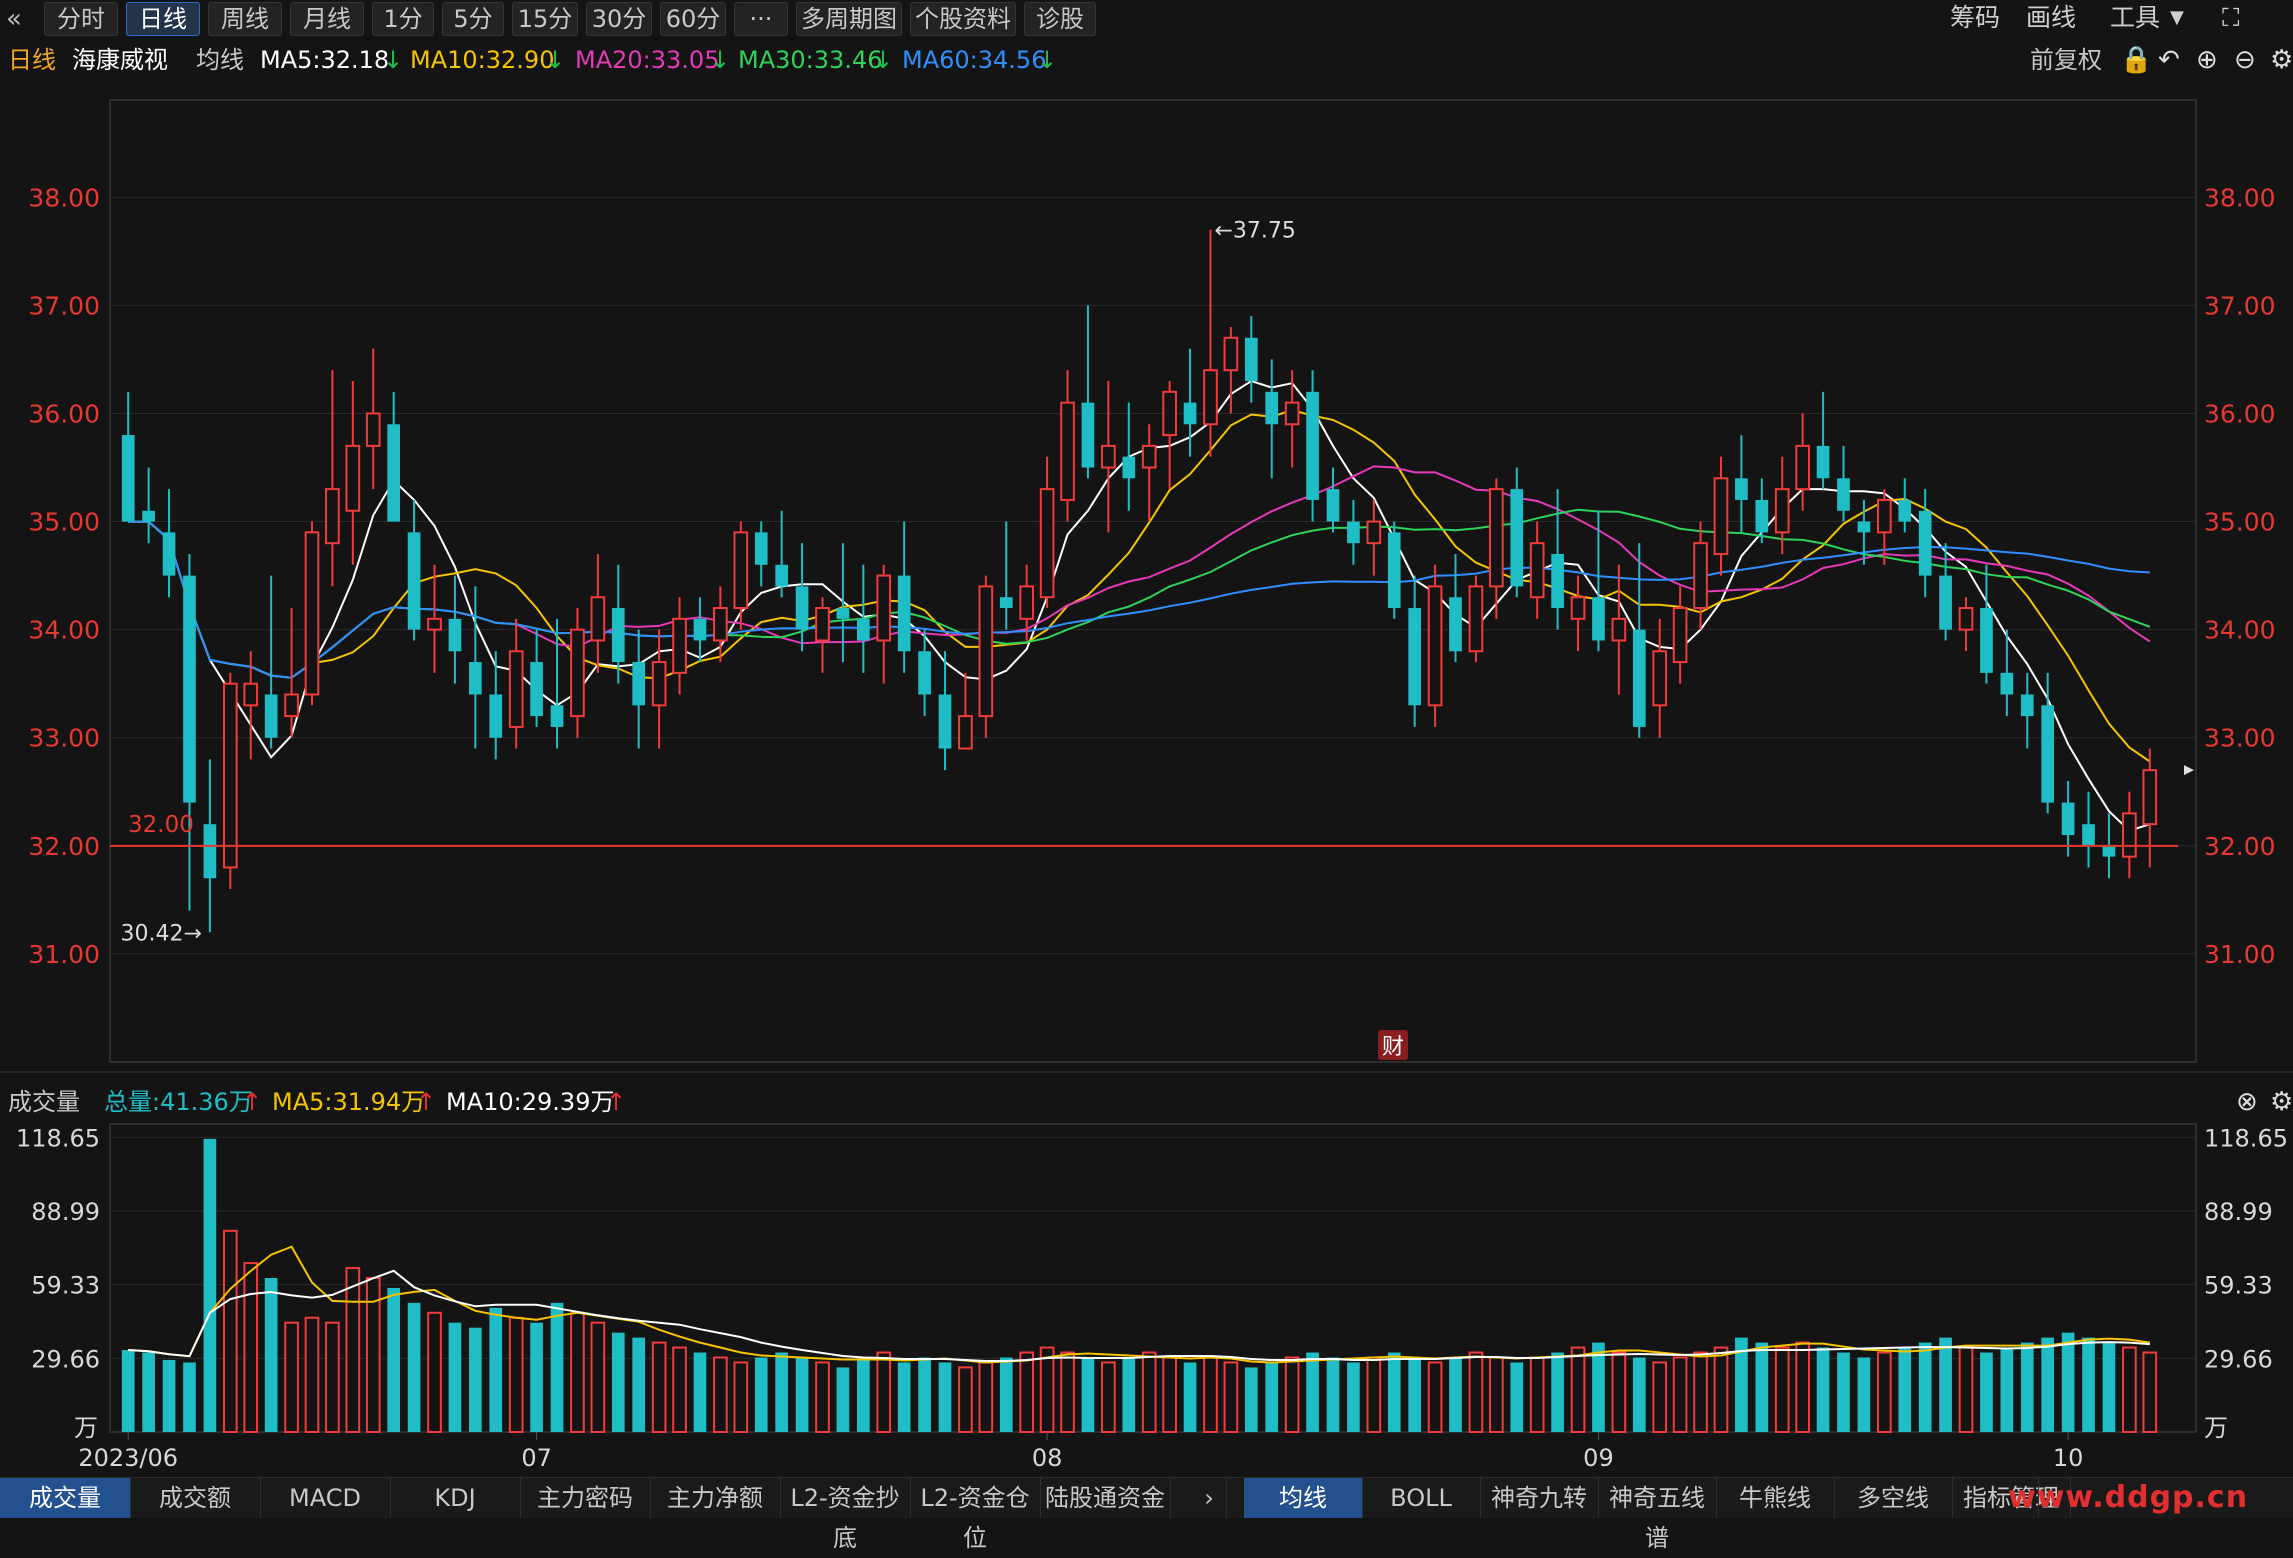 Image resolution: width=2293 pixels, height=1558 pixels. Describe the element at coordinates (2169, 60) in the screenshot. I see `undo-icon: ↶` at that location.